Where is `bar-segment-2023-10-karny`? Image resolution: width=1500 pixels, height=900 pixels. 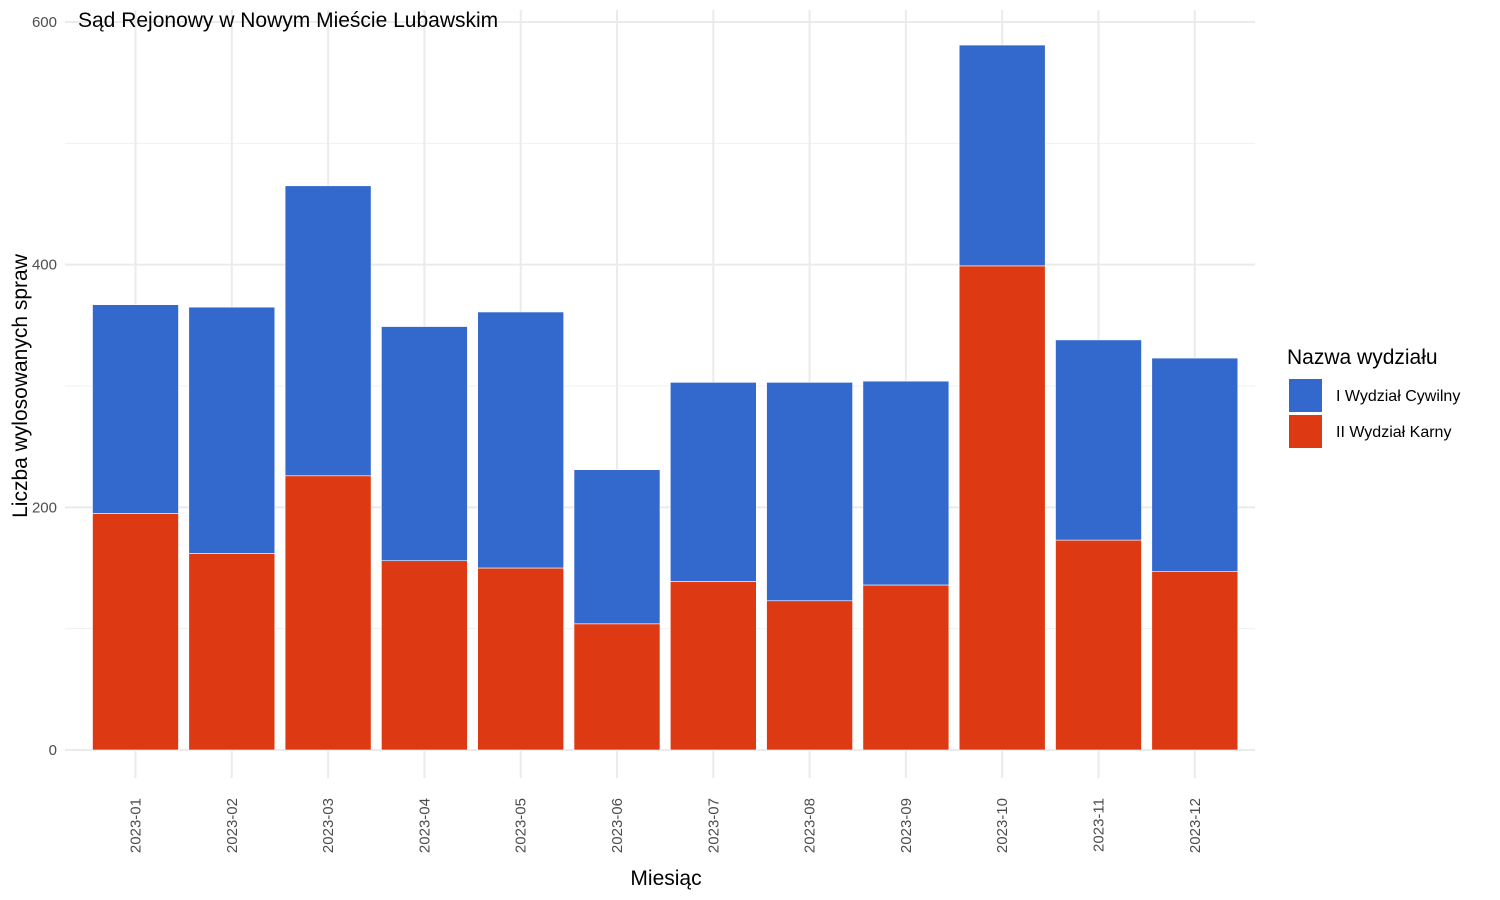 bar-segment-2023-10-karny is located at coordinates (1002, 508).